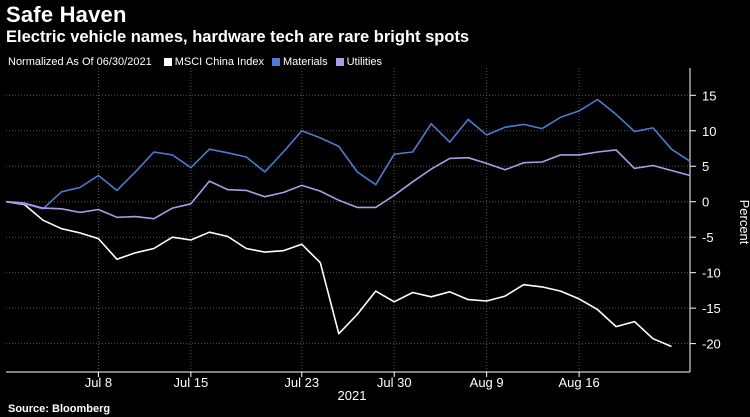 This screenshot has height=417, width=750. I want to click on x-tick-labels: Jul 8 Jul 15 Jul 23 Jul 30 Aug 9 Aug 16, so click(342, 382).